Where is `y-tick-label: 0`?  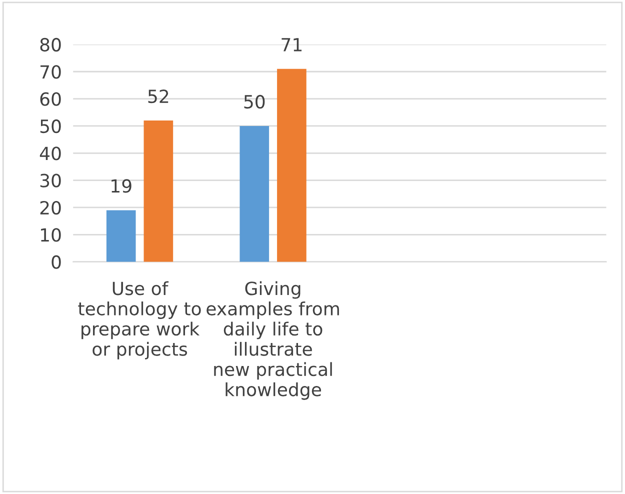 y-tick-label: 0 is located at coordinates (56, 262).